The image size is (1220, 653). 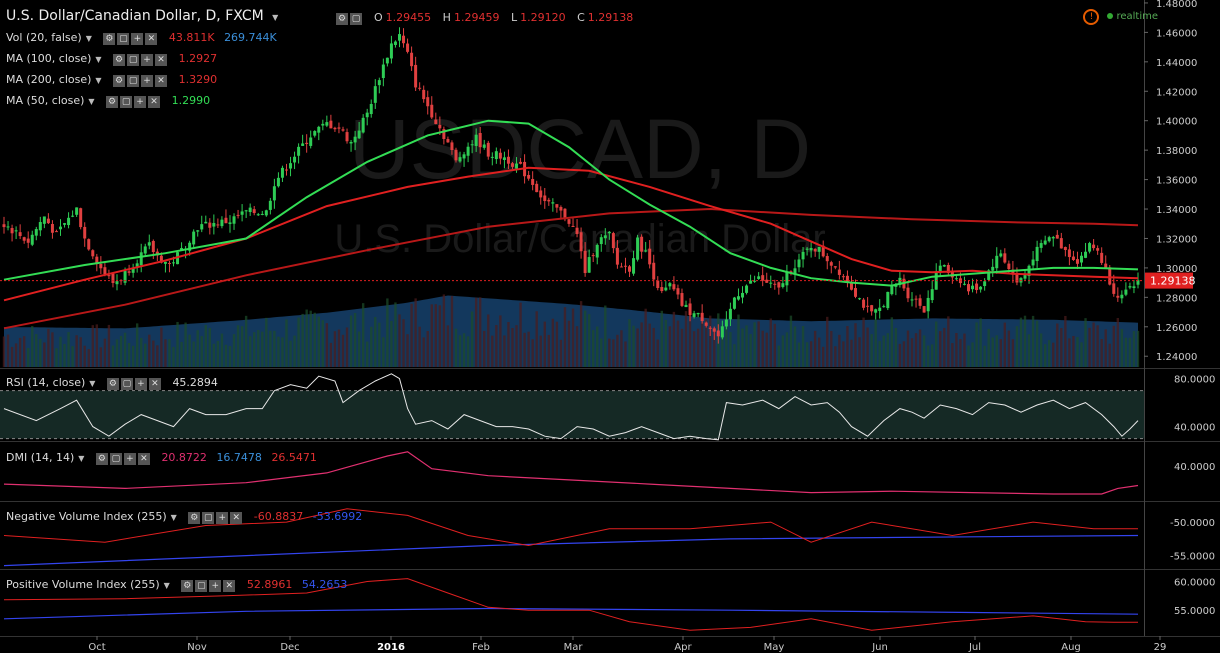 I want to click on legend-ma50: MA (50, close) ▼ ⚙ ▢ + ✕ 1.2990, so click(x=108, y=101).